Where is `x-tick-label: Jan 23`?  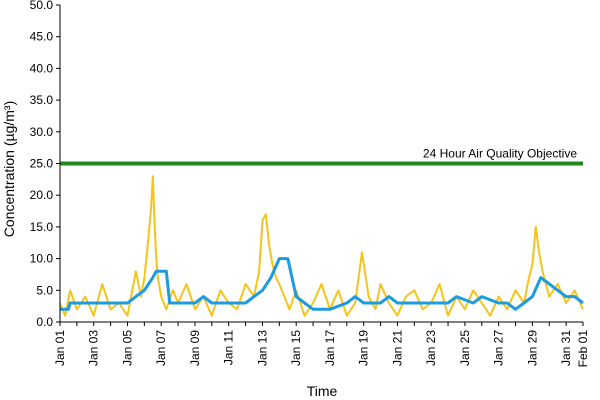
x-tick-label: Jan 23 is located at coordinates (431, 348).